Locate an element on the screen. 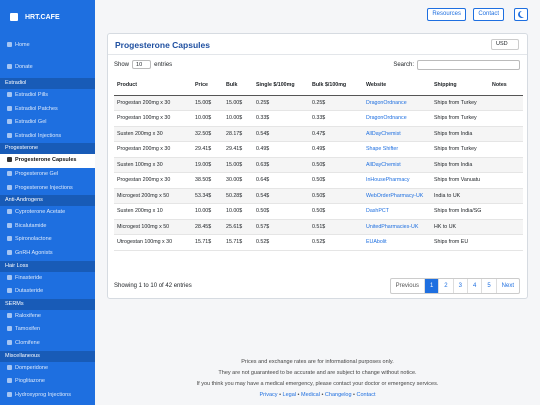  footer-link: Privacy is located at coordinates (268, 395).